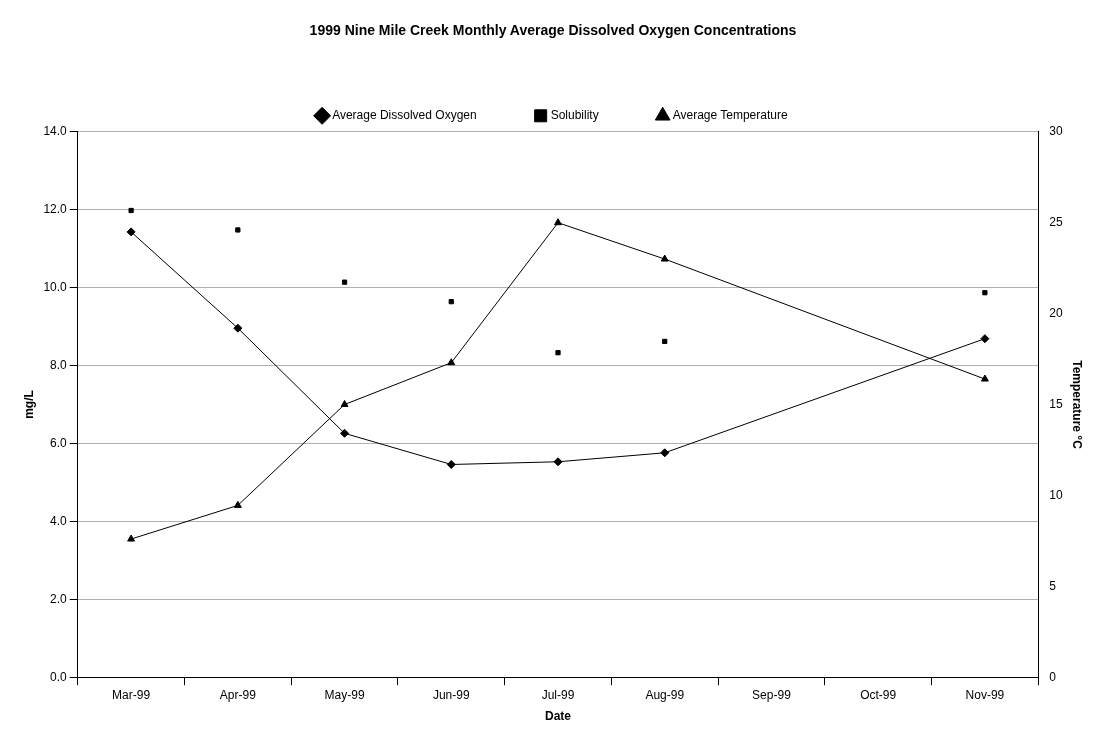 The width and height of the screenshot is (1109, 743). Describe the element at coordinates (574, 115) in the screenshot. I see `legend-label: Solubility` at that location.